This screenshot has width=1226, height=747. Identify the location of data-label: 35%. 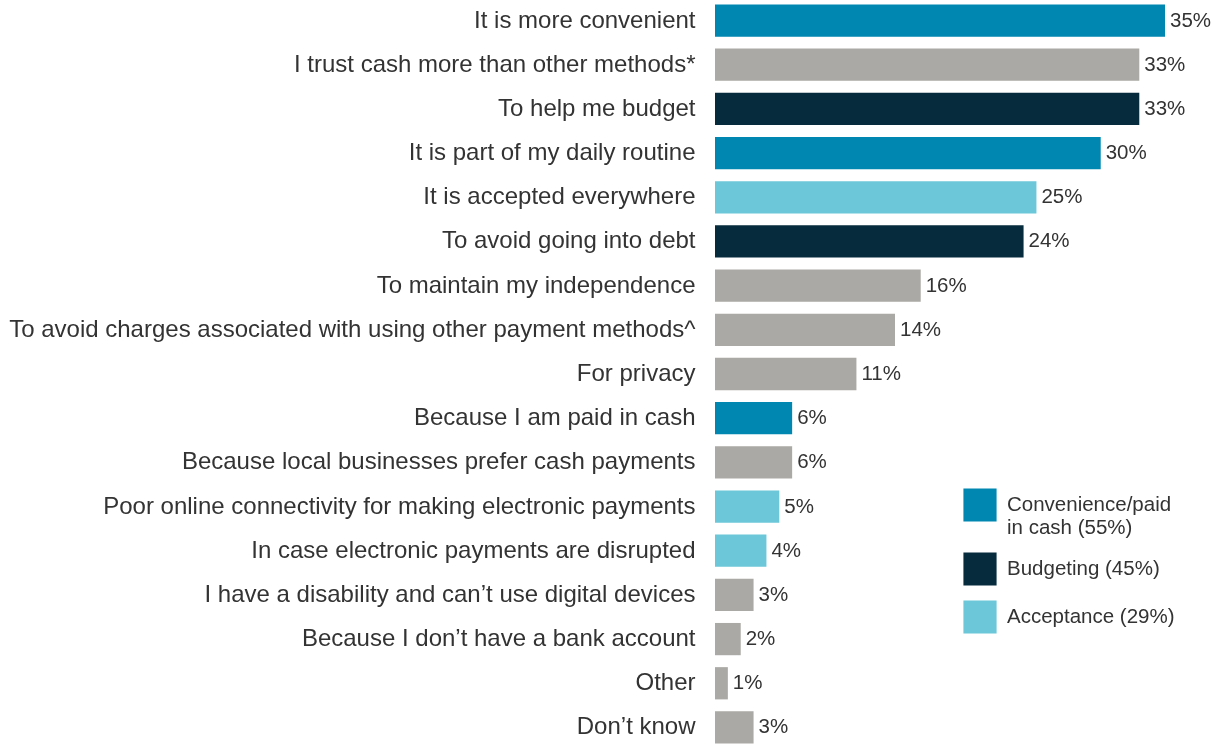
(1191, 19).